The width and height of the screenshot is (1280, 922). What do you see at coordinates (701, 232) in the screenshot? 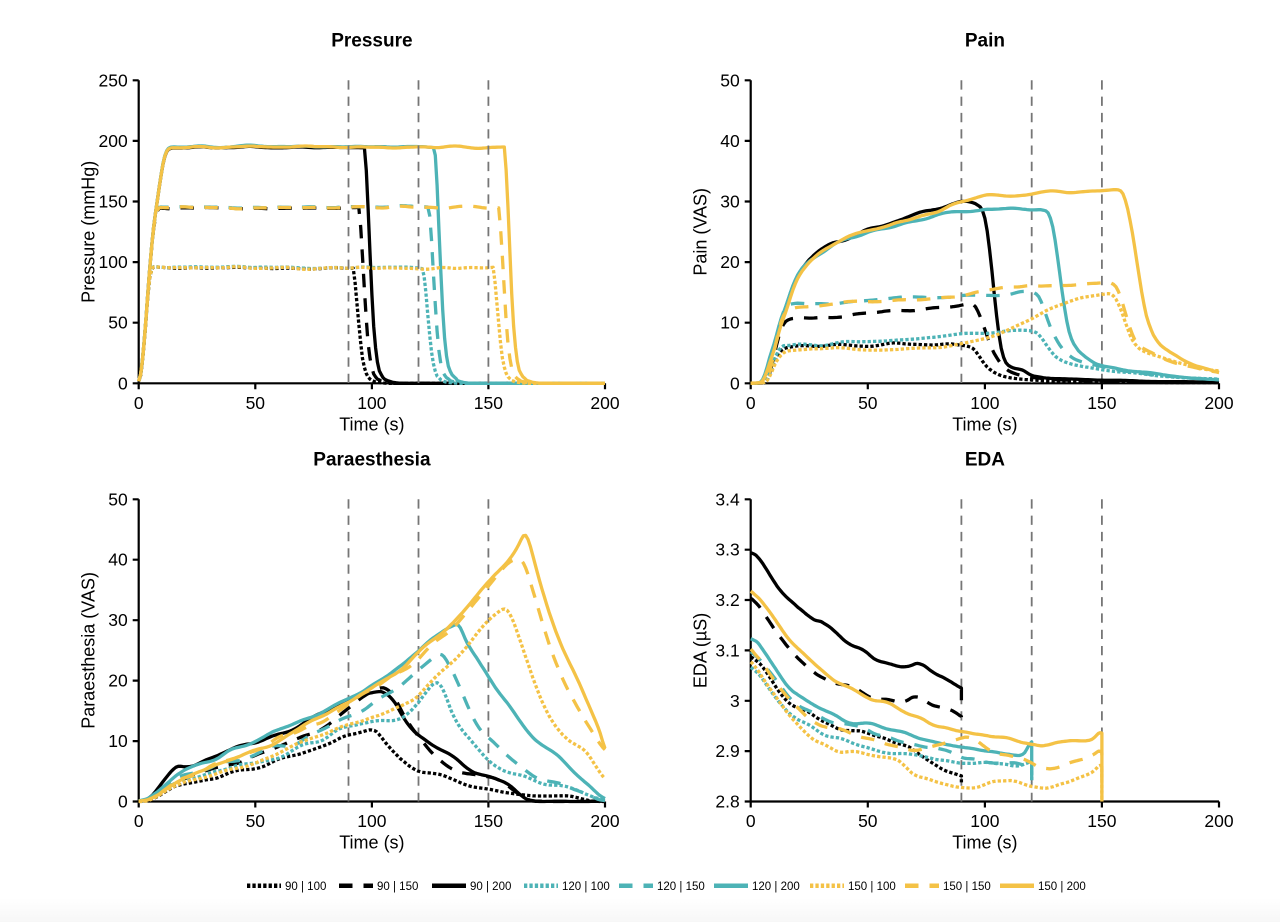
I see `svg-text: Pain (VAS)` at bounding box center [701, 232].